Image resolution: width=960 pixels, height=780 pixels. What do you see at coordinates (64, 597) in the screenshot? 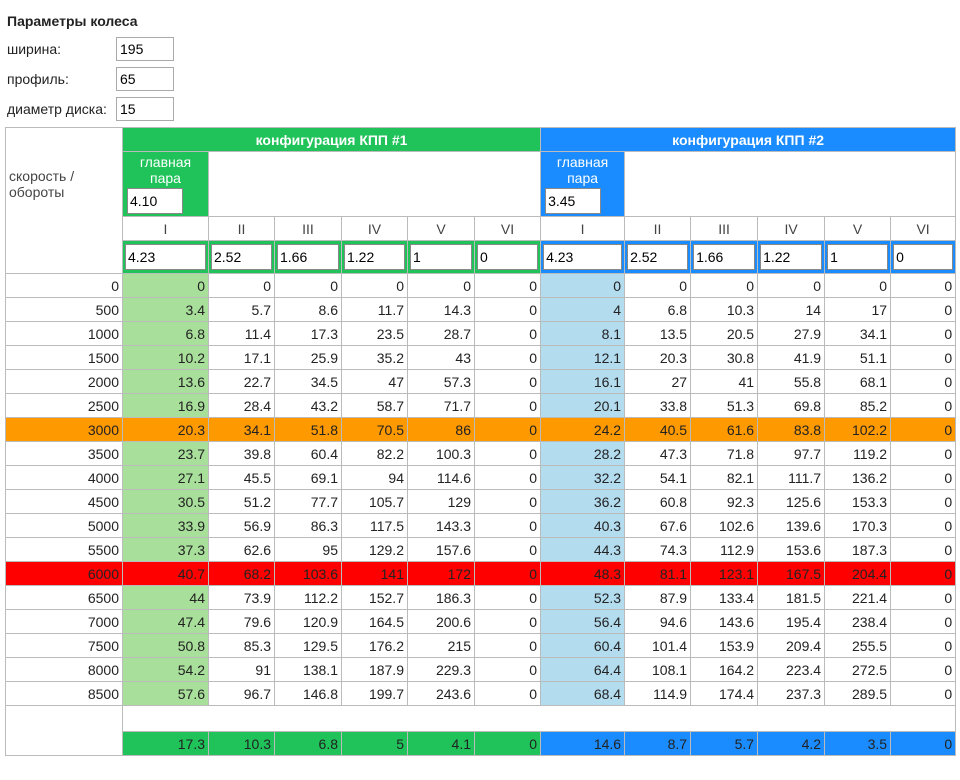
I see `rpm-cell: 6500` at bounding box center [64, 597].